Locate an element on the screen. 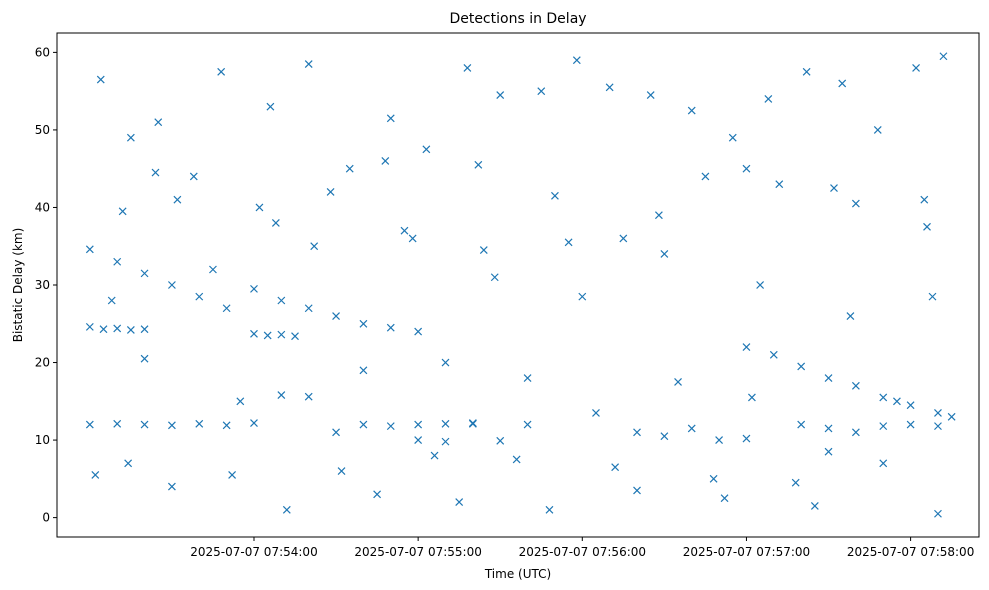 Image resolution: width=989 pixels, height=590 pixels. y-tick-label: 50 is located at coordinates (42, 130).